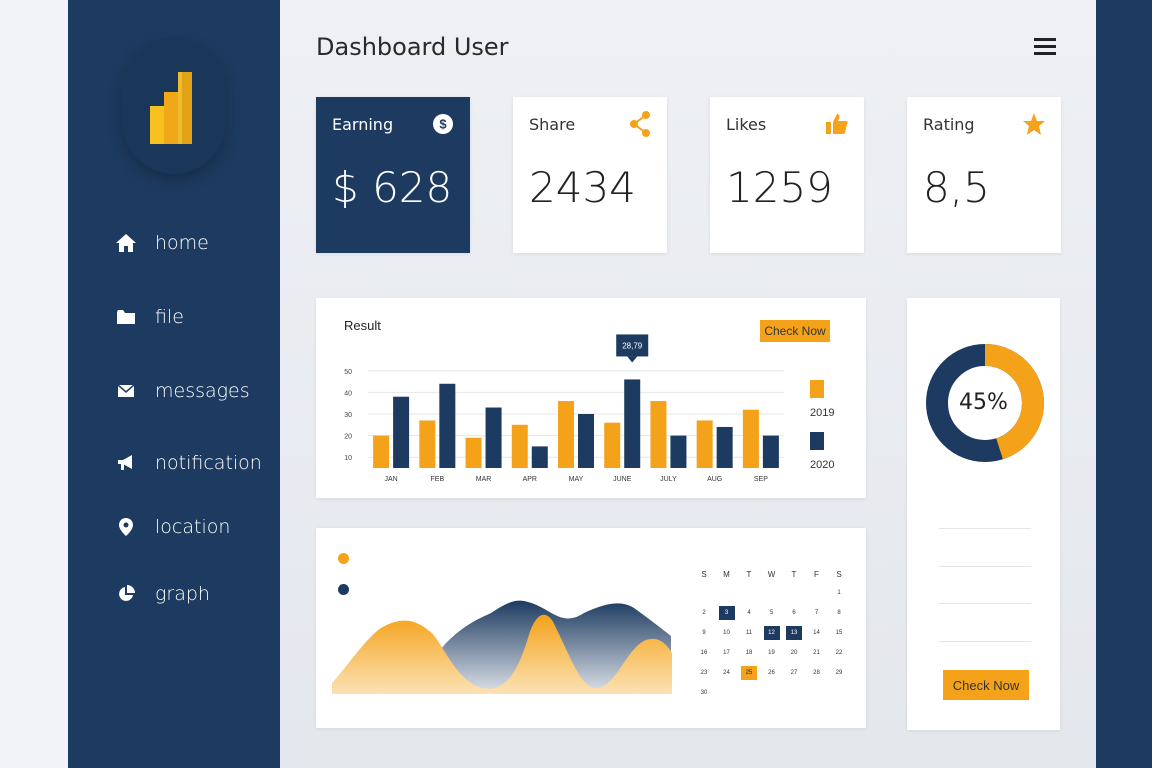  I want to click on sidebar-item-notification: notification, so click(189, 463).